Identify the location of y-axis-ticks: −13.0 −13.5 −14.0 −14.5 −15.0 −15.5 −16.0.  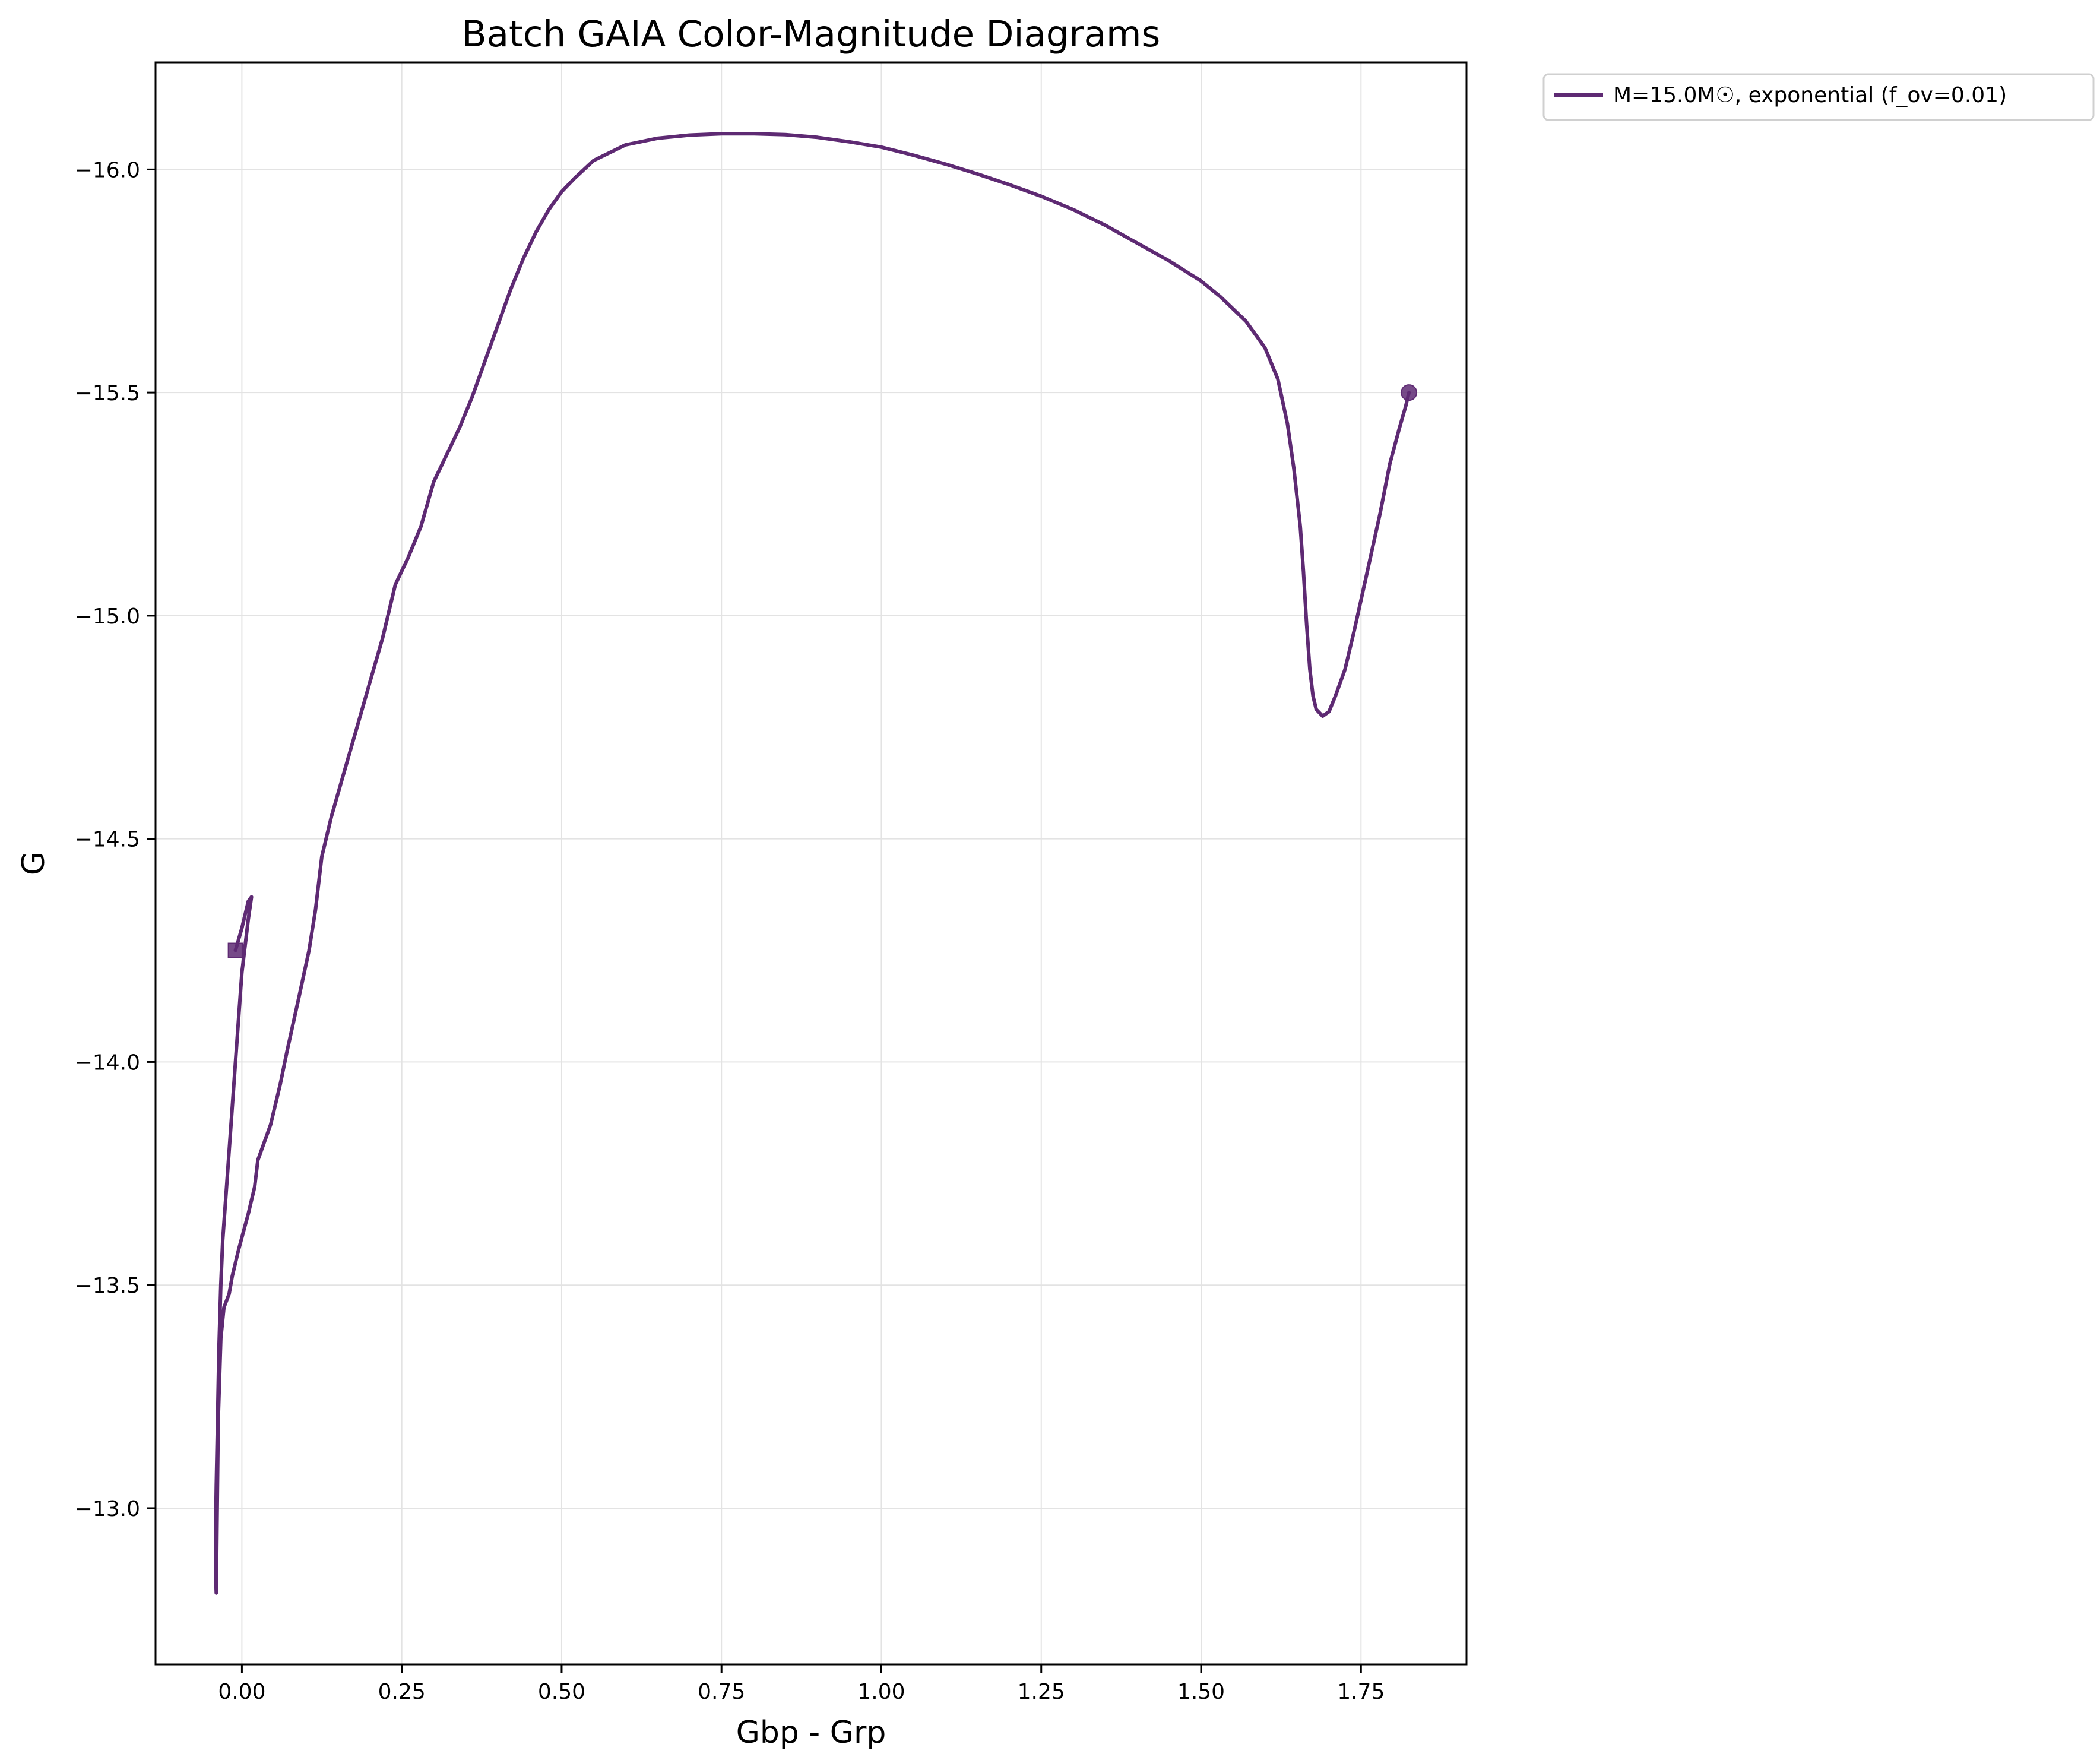
(116, 840).